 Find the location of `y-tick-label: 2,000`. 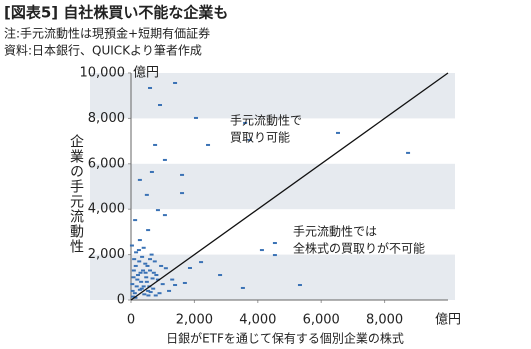

y-tick-label: 2,000 is located at coordinates (106, 254).